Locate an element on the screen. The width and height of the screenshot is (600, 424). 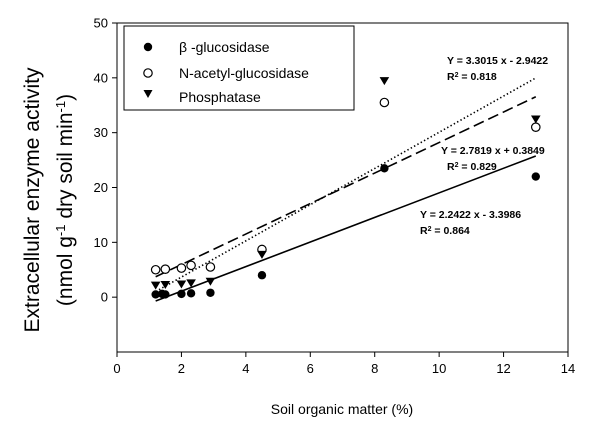
r-squared-text: R2 = 0.864 is located at coordinates (445, 231).